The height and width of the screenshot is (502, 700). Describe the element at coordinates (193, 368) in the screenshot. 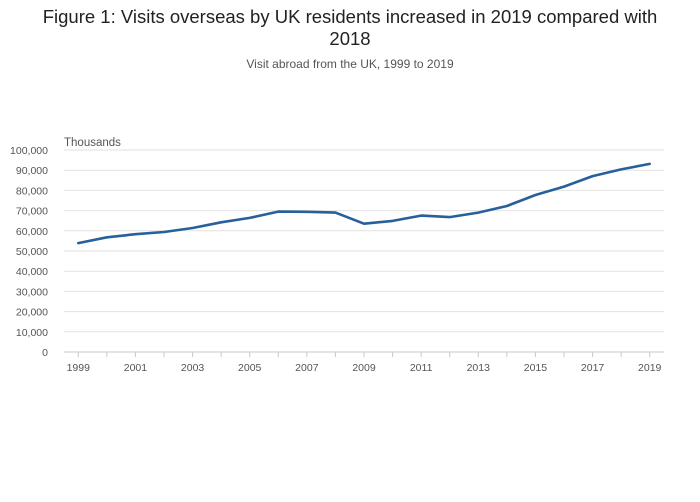

I see `x-tick-label: 2003` at that location.